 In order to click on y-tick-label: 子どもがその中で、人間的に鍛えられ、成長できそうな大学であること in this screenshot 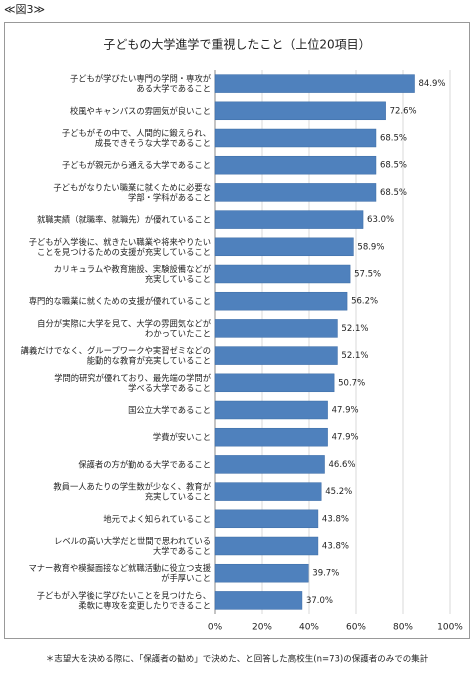, I will do `click(136, 138)`.